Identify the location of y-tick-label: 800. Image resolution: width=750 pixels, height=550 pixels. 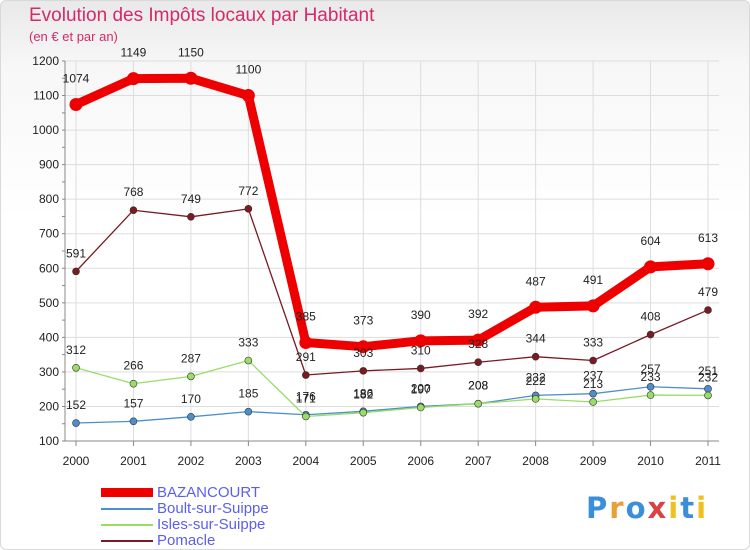
(49, 199).